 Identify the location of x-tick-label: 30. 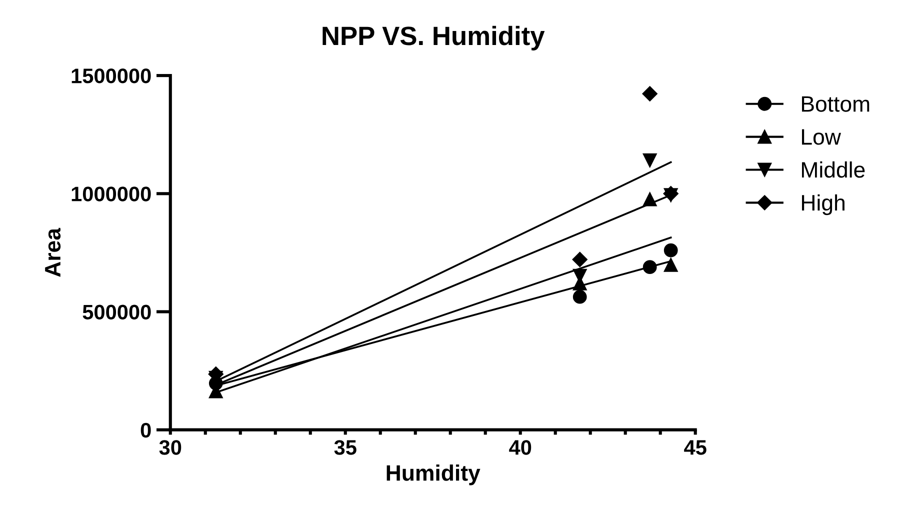
(170, 447).